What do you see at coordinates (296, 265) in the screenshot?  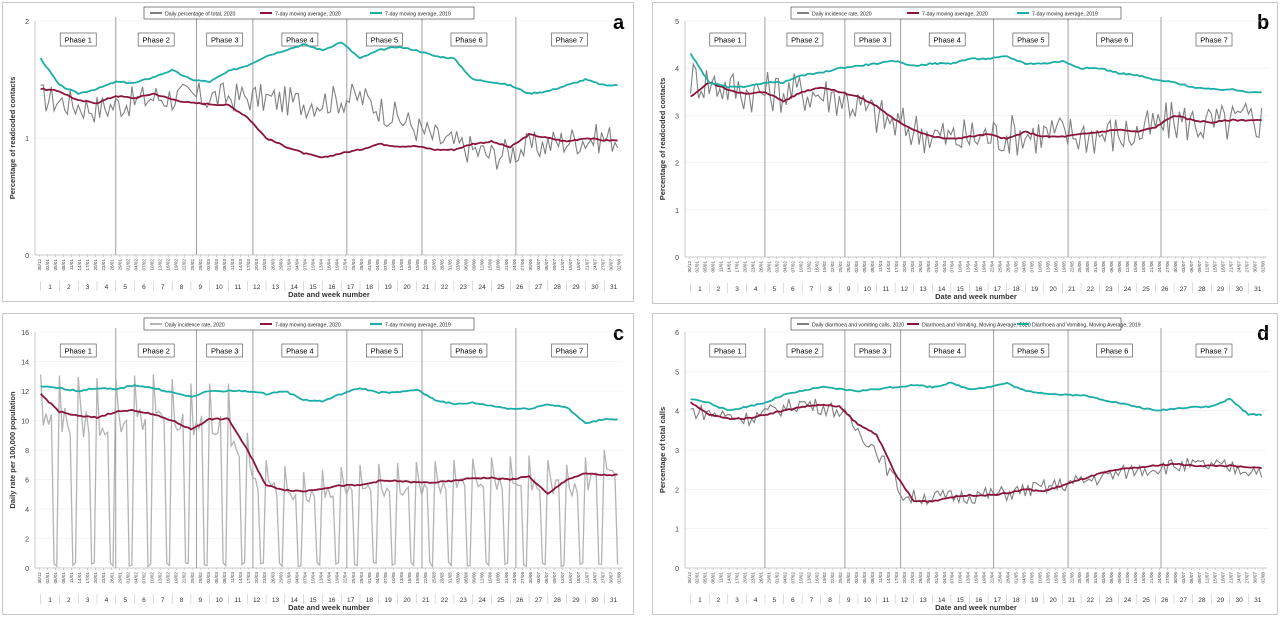 I see `x-date-label: 04/04` at bounding box center [296, 265].